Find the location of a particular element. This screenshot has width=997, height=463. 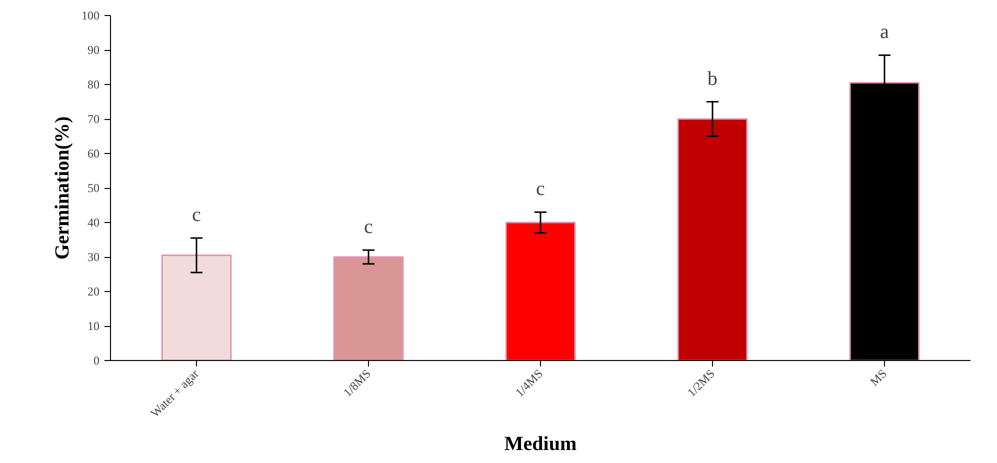

annotation: b is located at coordinates (713, 79).